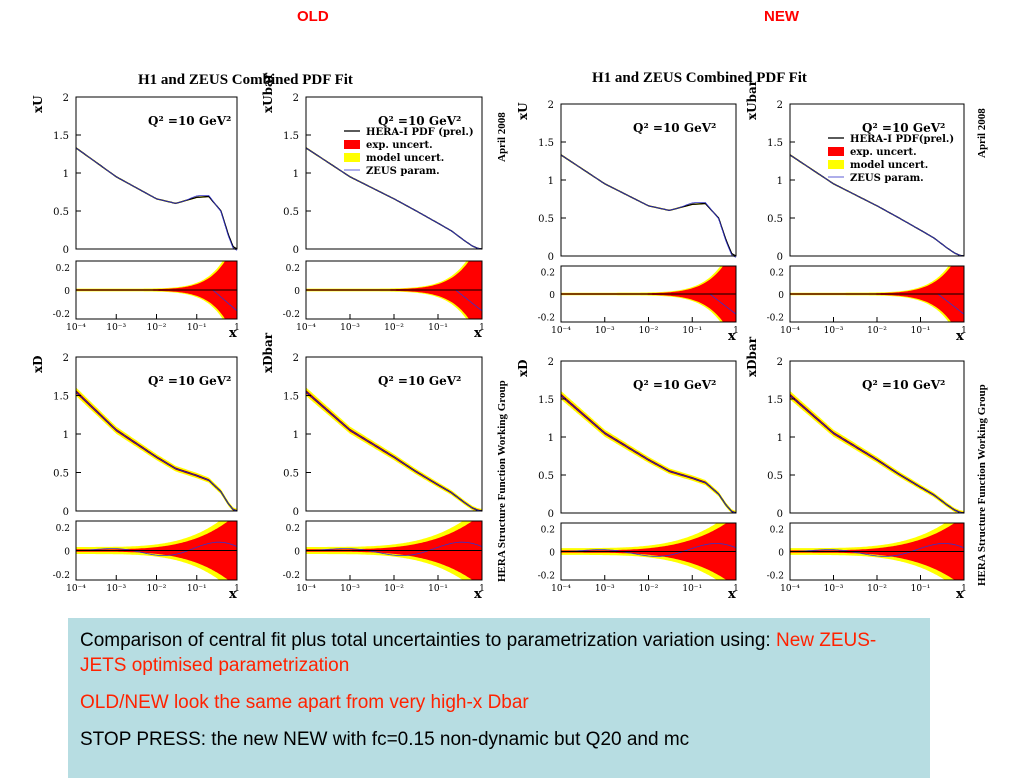 The width and height of the screenshot is (1024, 778). What do you see at coordinates (780, 105) in the screenshot?
I see `ytick-label-f1-p1-4: 2` at bounding box center [780, 105].